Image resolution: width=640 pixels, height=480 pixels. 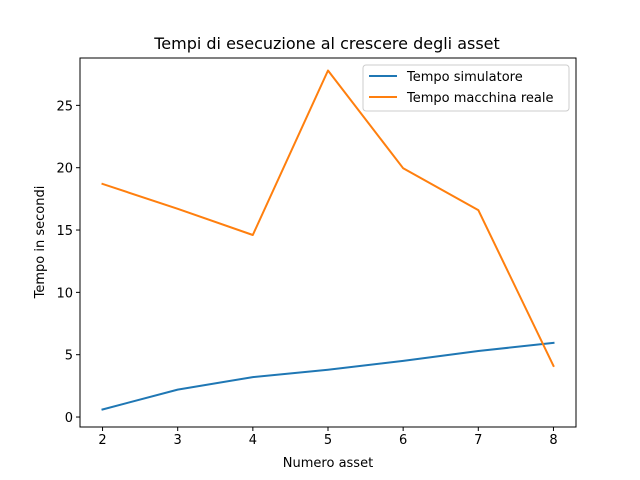 What do you see at coordinates (479, 98) in the screenshot?
I see `legend-label-1: Tempo macchina reale` at bounding box center [479, 98].